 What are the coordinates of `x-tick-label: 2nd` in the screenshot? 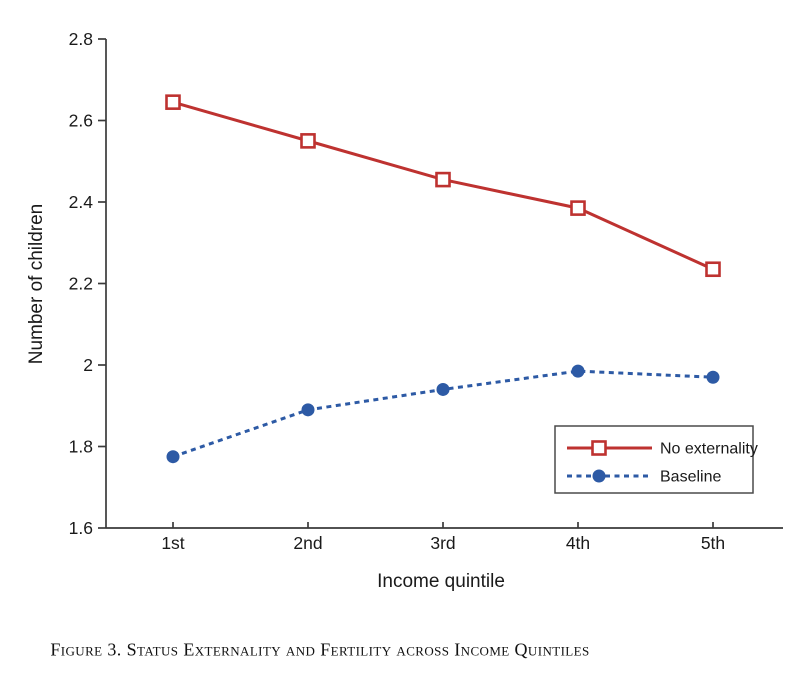 It's located at (307, 543).